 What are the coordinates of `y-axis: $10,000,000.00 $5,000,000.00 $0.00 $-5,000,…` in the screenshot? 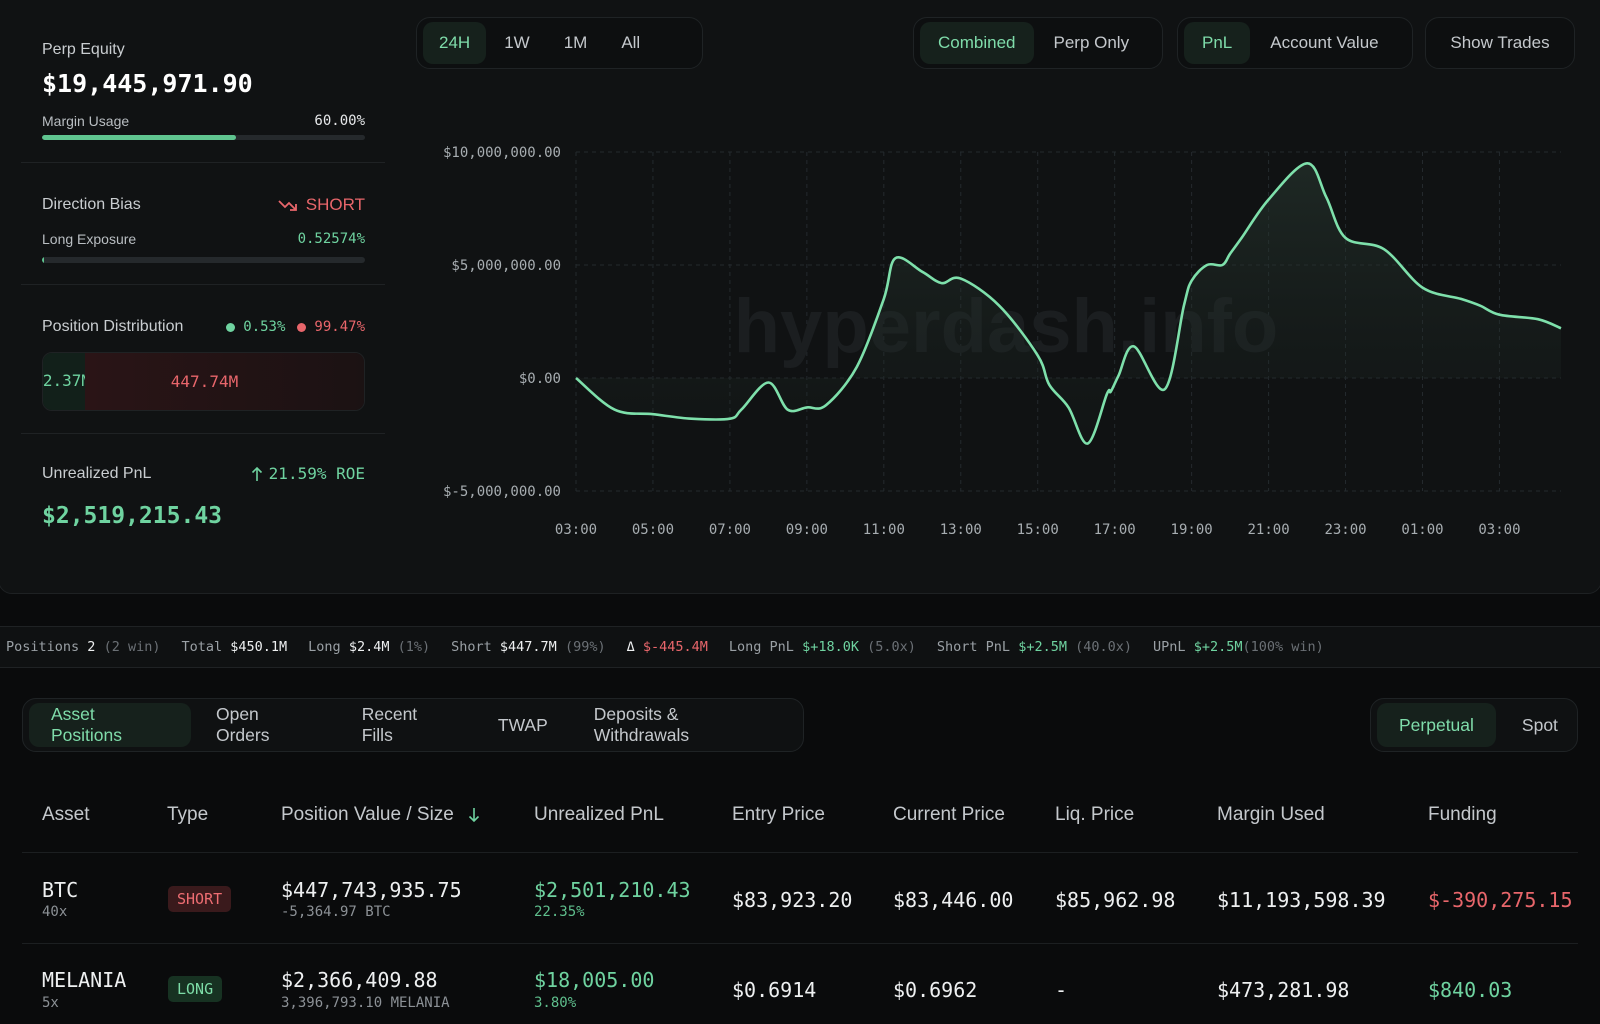 It's located at (502, 322).